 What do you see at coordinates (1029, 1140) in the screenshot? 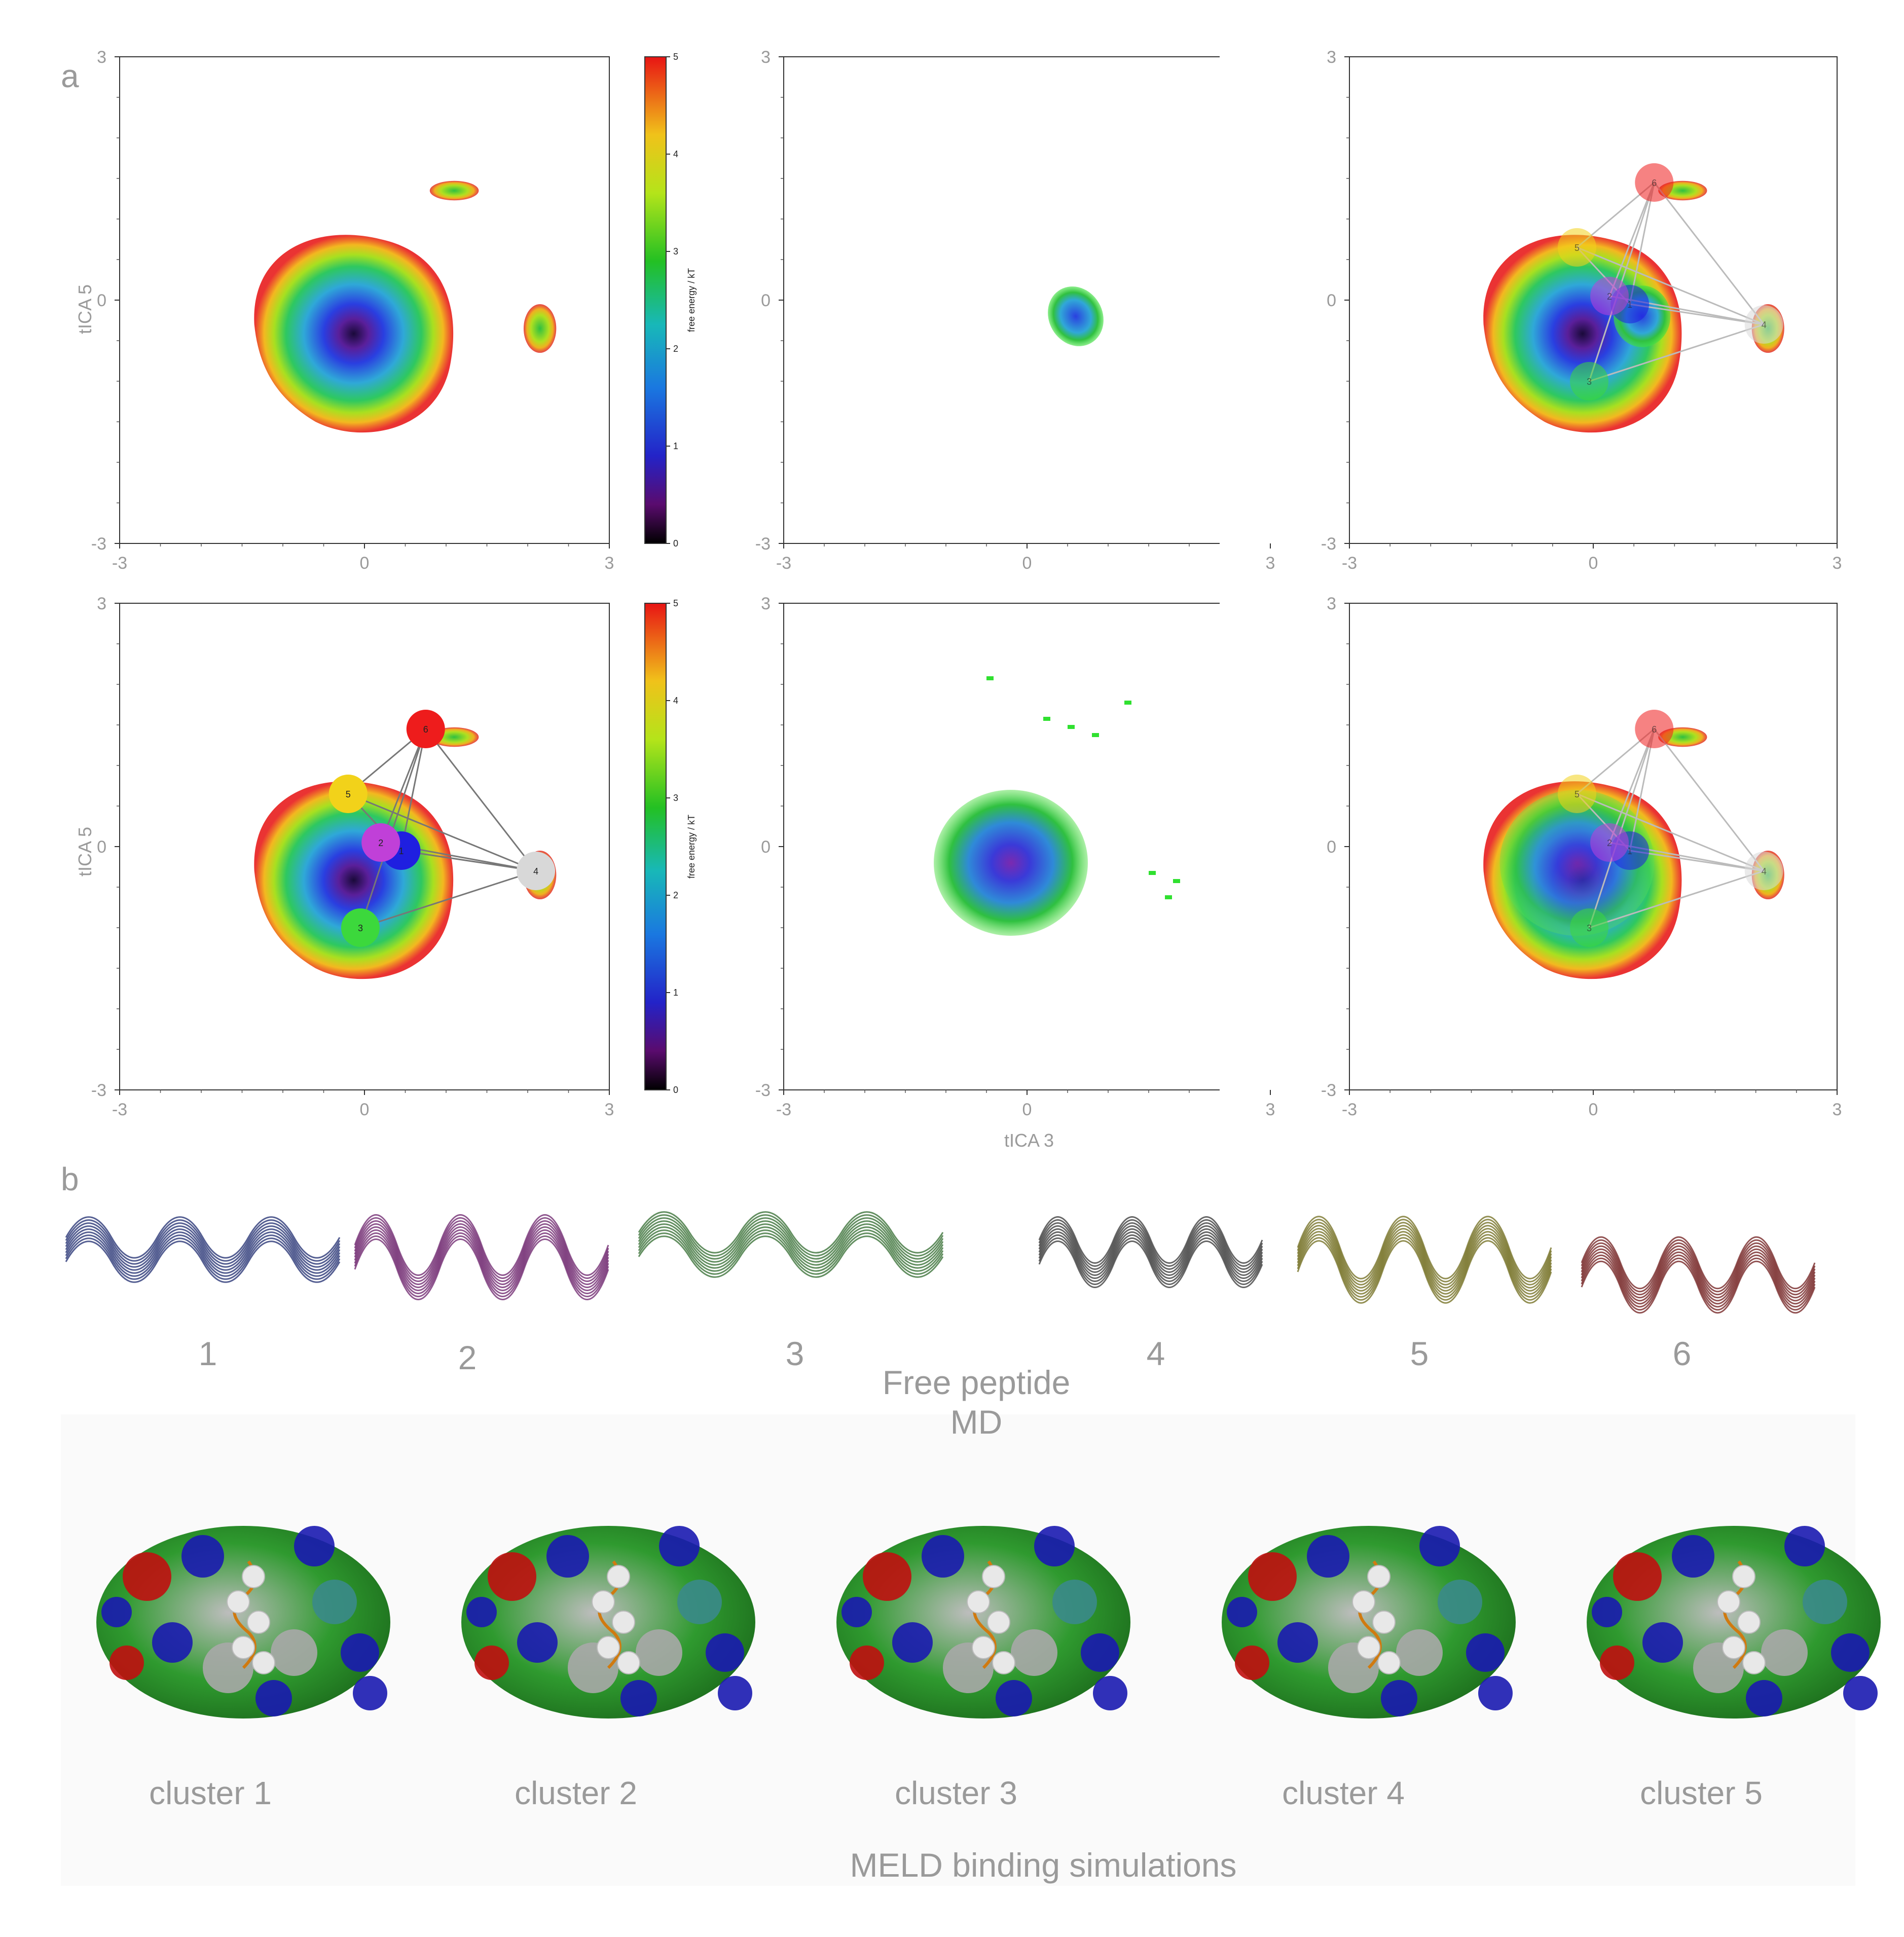
I see `x-axis-title: tICA 3` at bounding box center [1029, 1140].